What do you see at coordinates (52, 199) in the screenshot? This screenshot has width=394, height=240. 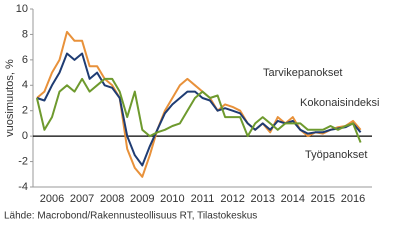 I see `x-tick-label: 2006` at bounding box center [52, 199].